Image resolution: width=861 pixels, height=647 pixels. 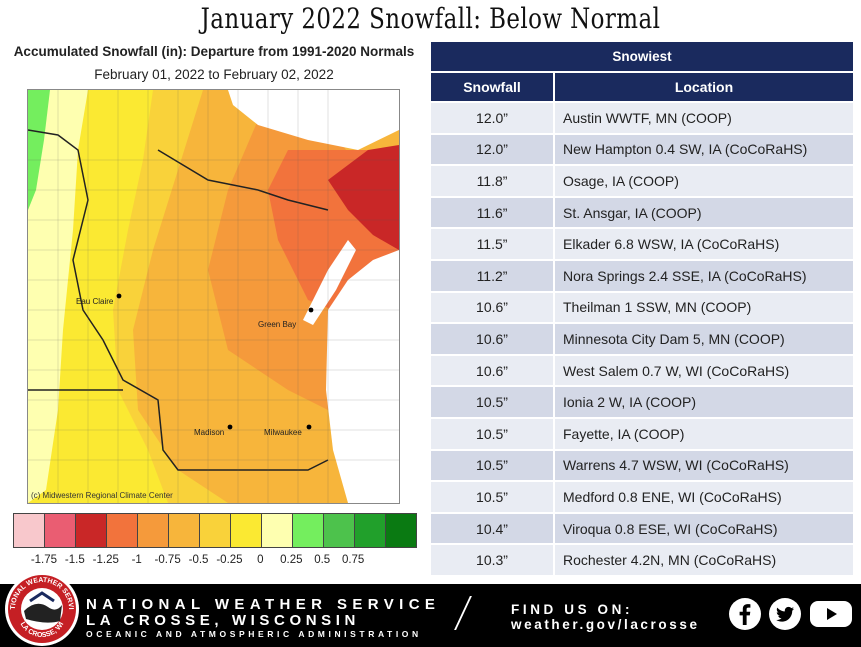 I want to click on map-zone-red, so click(x=363, y=197).